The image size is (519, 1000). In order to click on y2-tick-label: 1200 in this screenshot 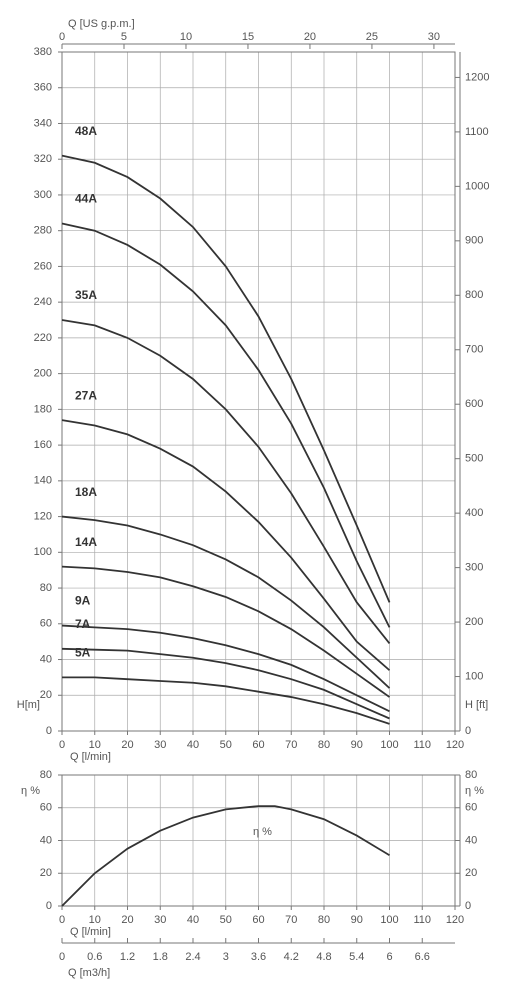, I will do `click(477, 77)`.